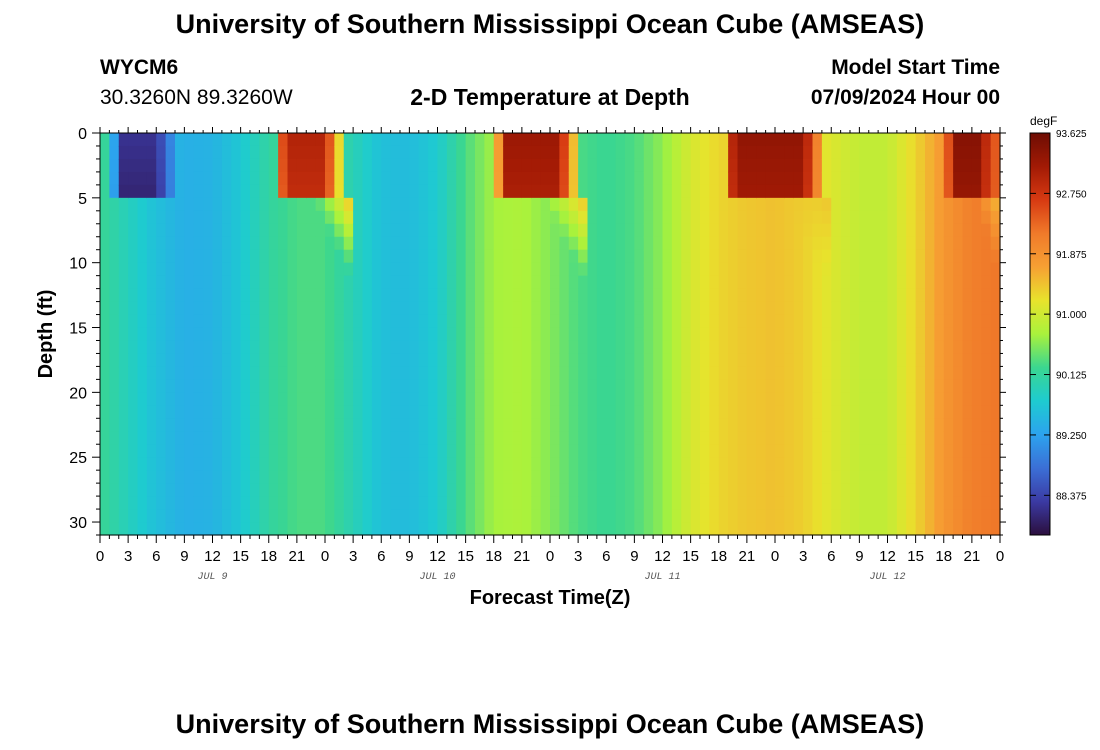 Image resolution: width=1100 pixels, height=750 pixels. Describe the element at coordinates (46, 334) in the screenshot. I see `y-axis-label: Depth (ft)` at that location.